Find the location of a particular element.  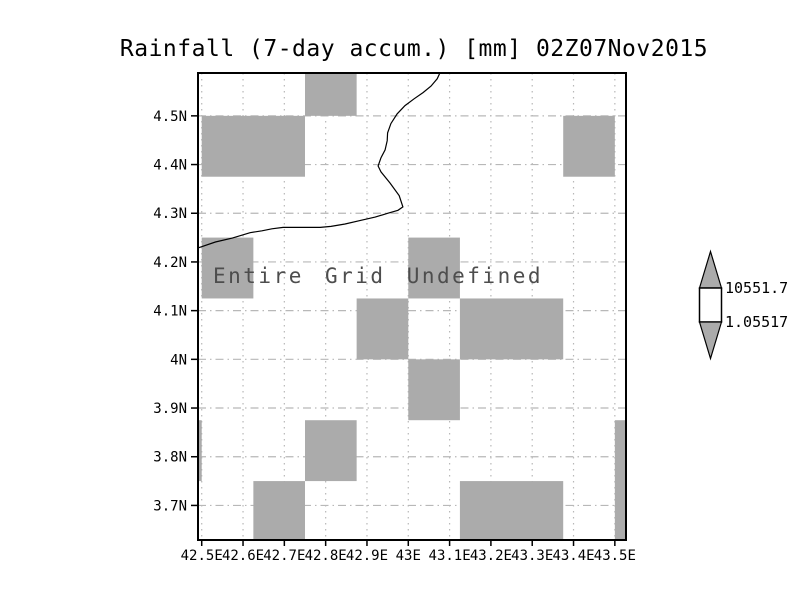

x-tick-label: 43.1E is located at coordinates (450, 556).